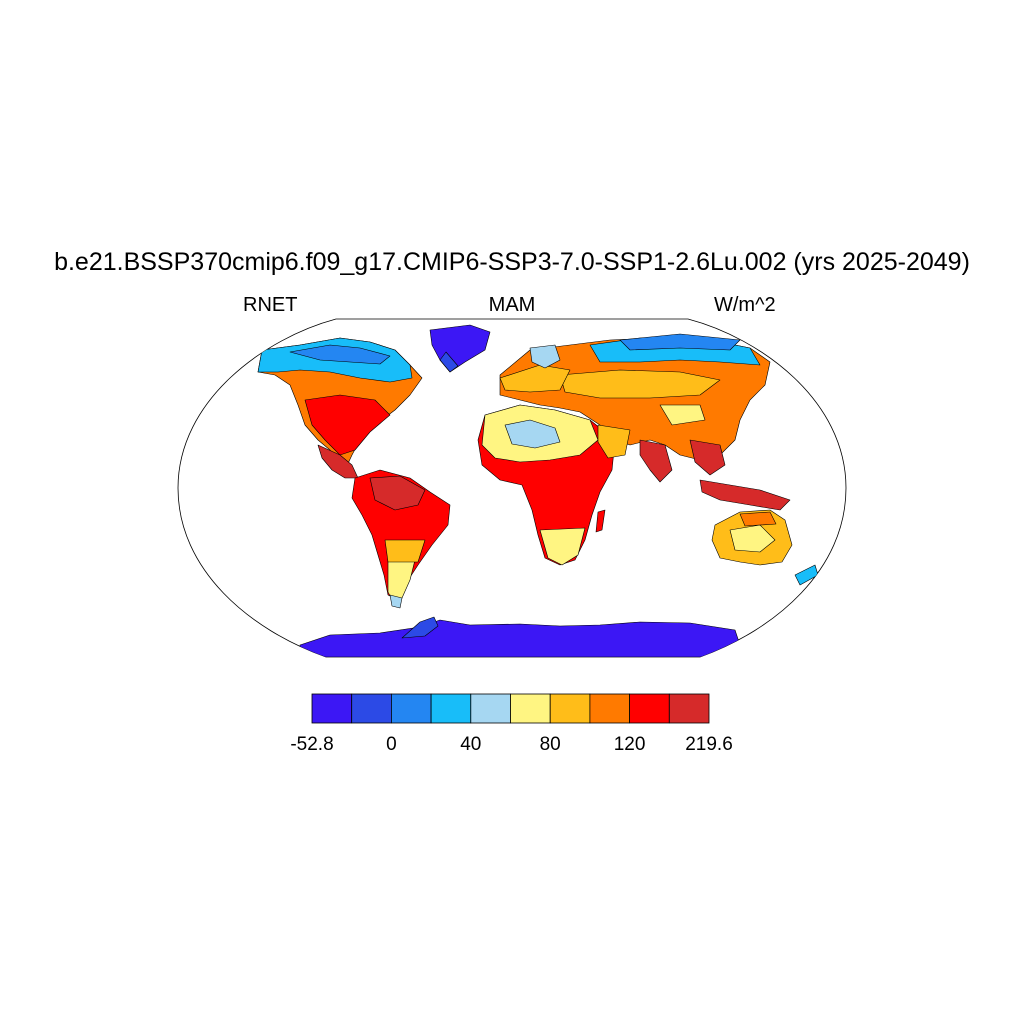 This screenshot has width=1024, height=1024. What do you see at coordinates (629, 744) in the screenshot?
I see `colorbar-tick-label: 120` at bounding box center [629, 744].